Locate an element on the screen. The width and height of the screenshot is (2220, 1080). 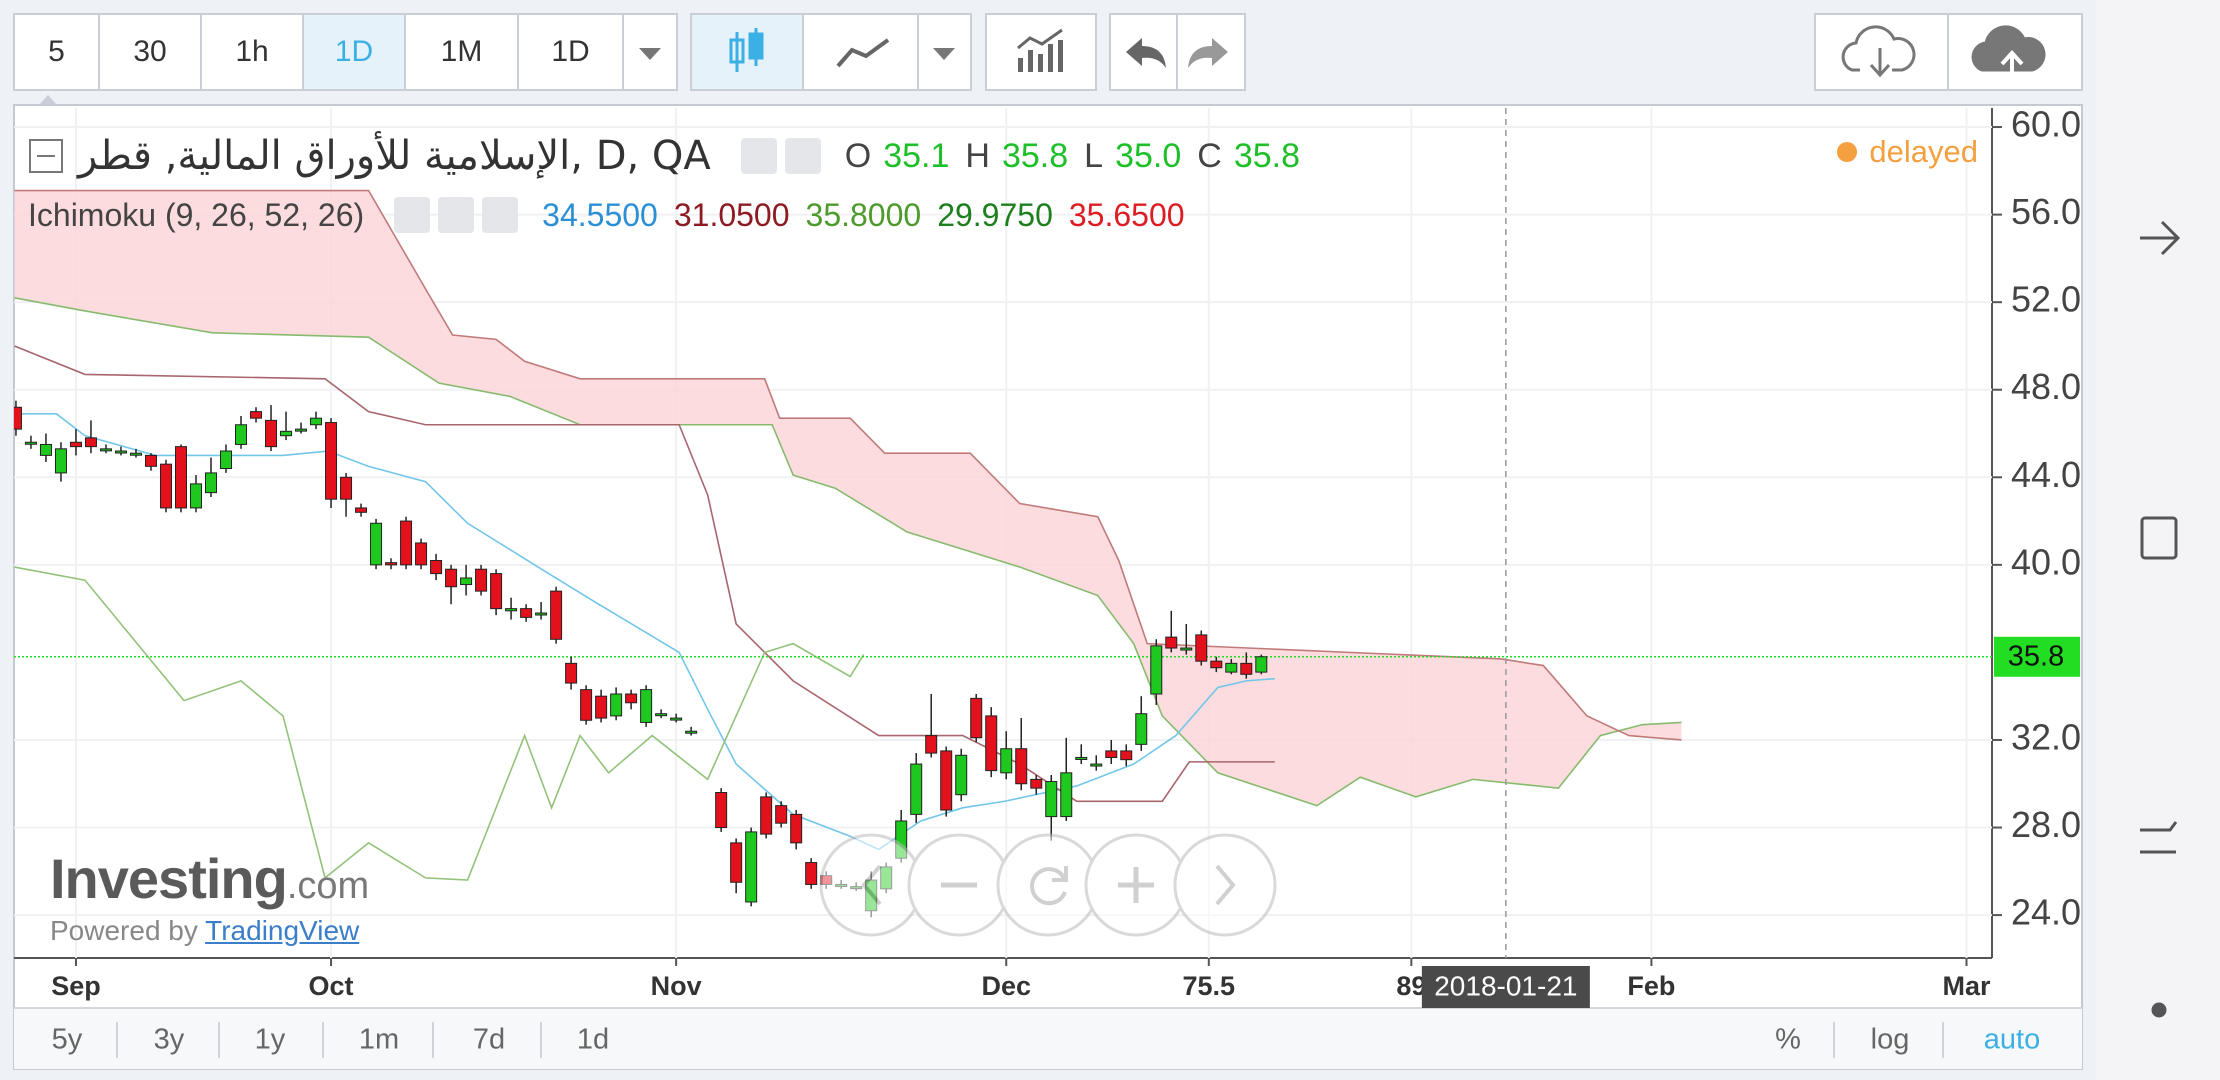
indicators-button is located at coordinates (1041, 52).